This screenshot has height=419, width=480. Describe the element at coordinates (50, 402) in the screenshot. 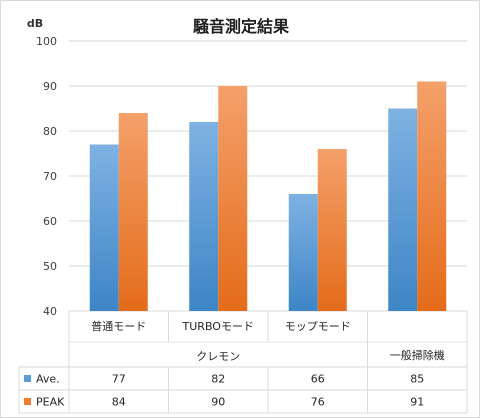

I see `legend-label: PEAK` at that location.